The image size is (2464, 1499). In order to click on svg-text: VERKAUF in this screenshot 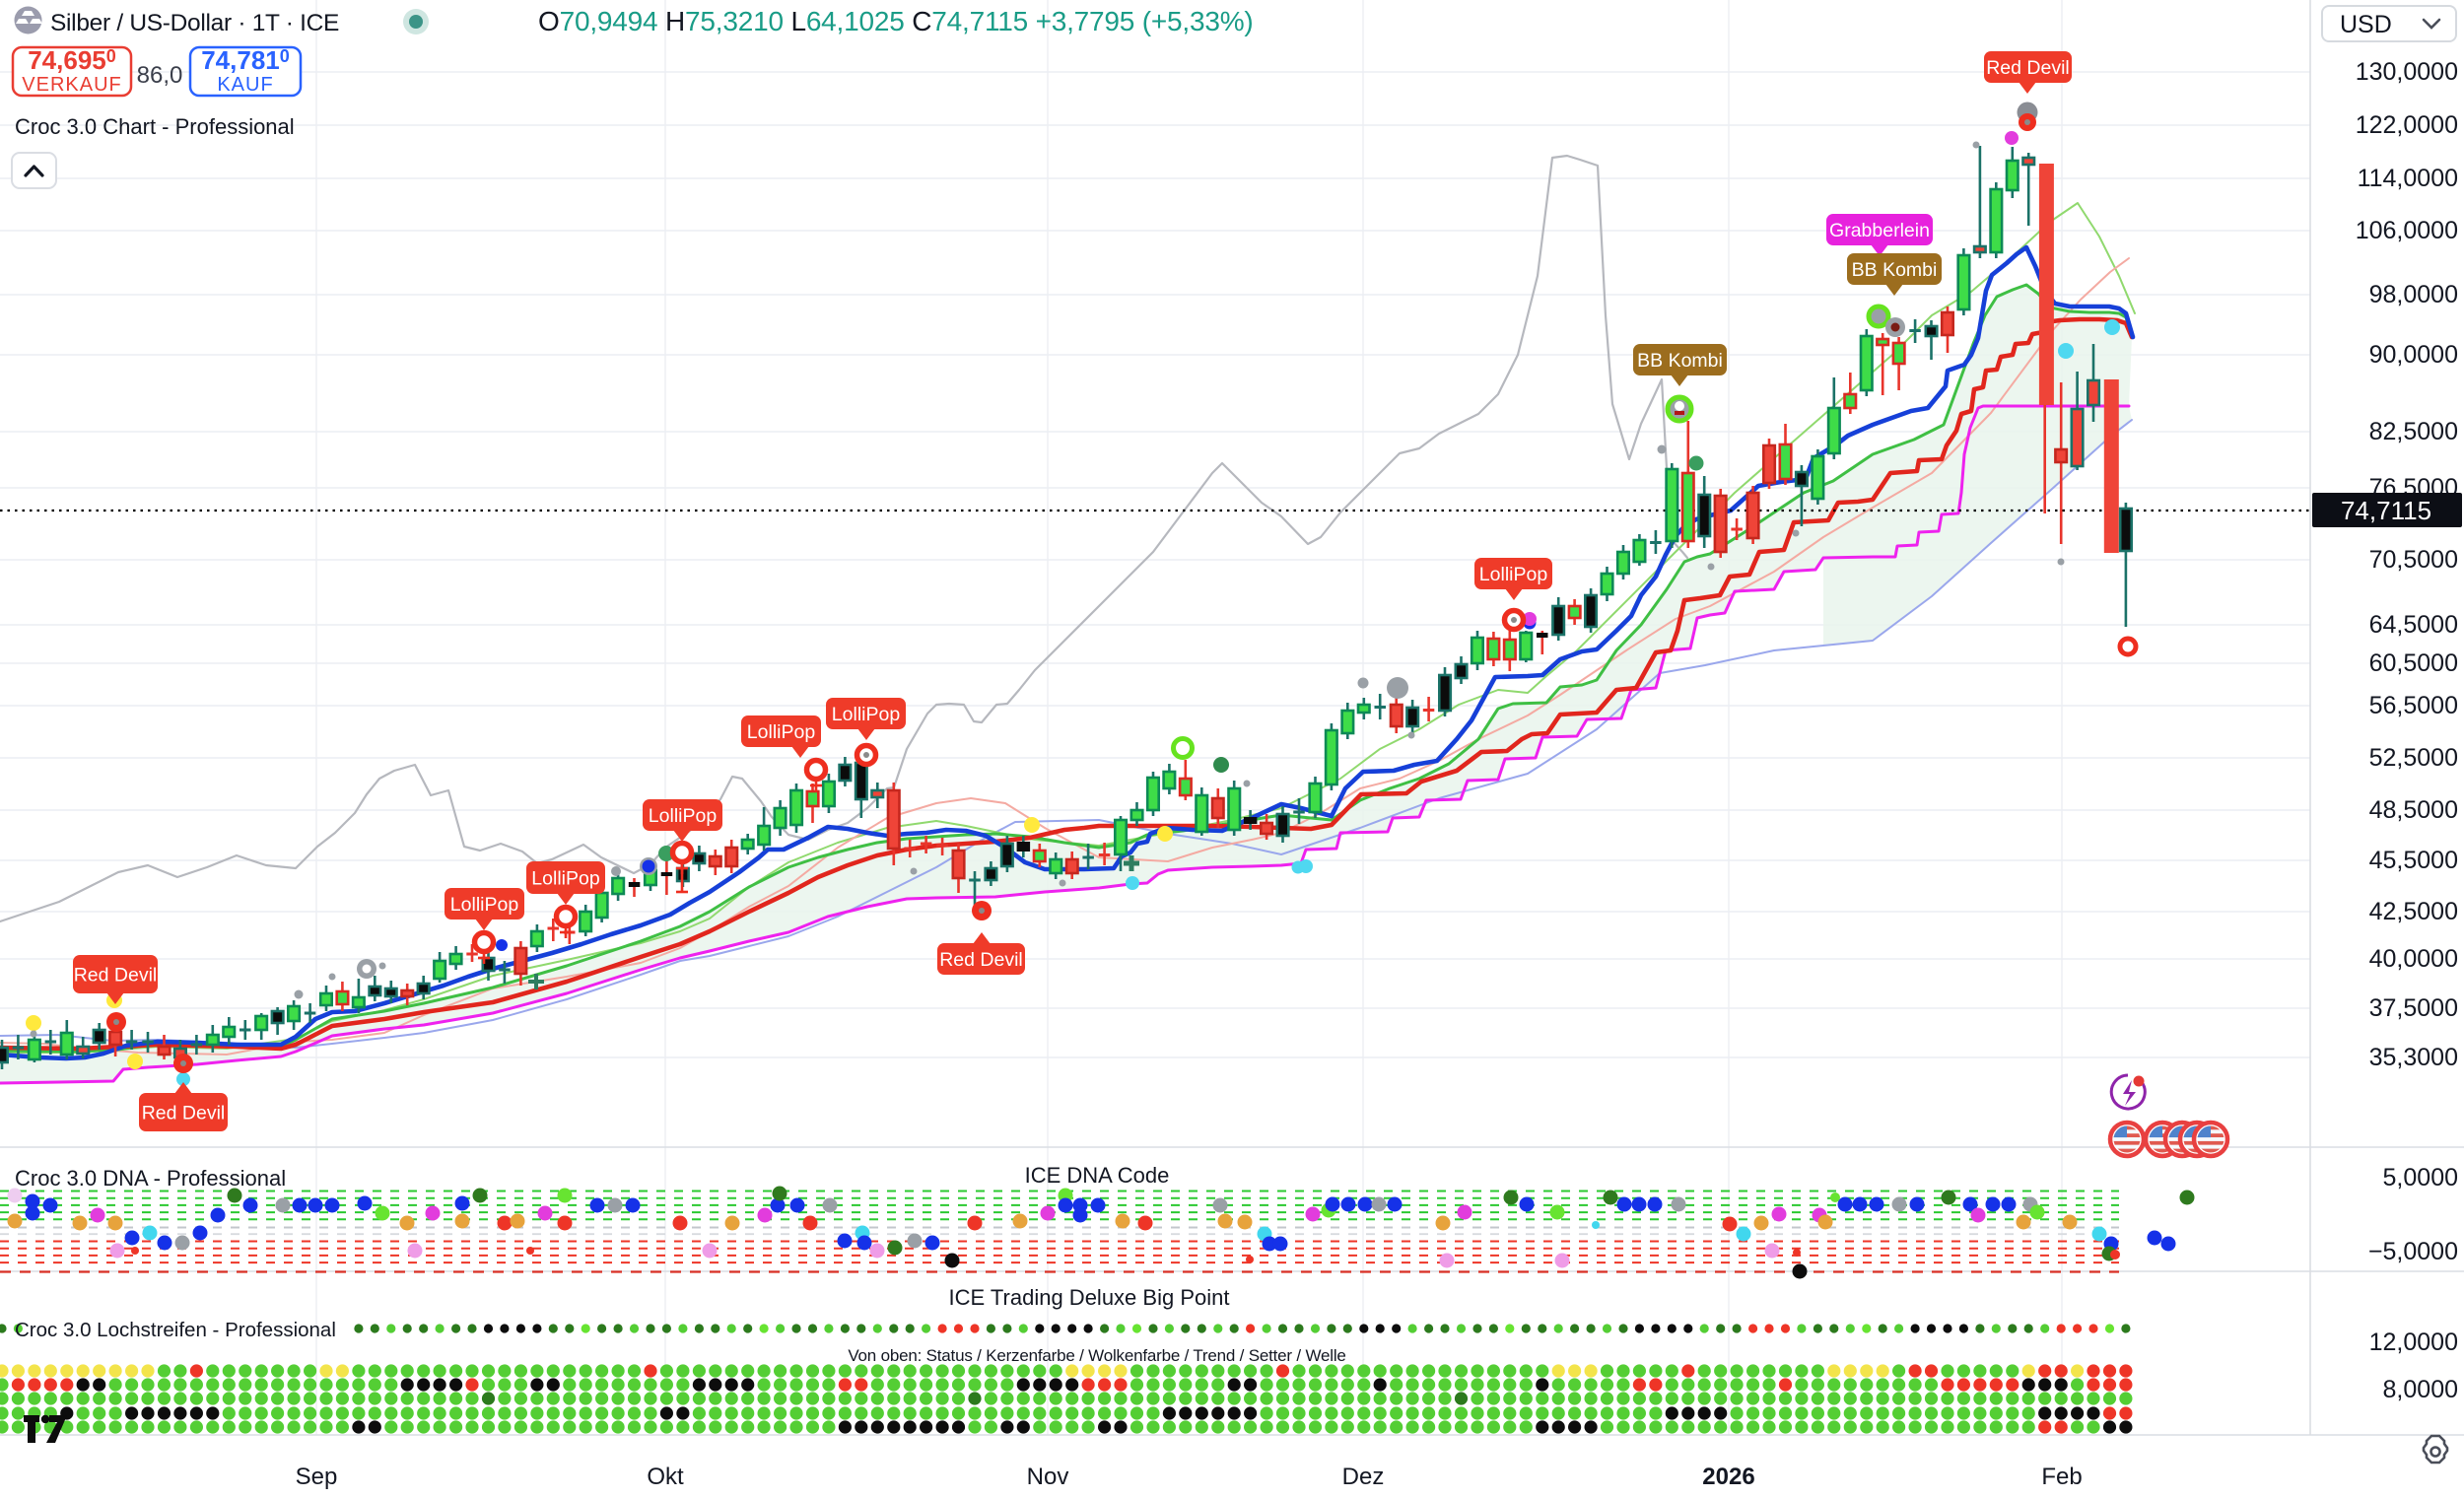, I will do `click(71, 85)`.